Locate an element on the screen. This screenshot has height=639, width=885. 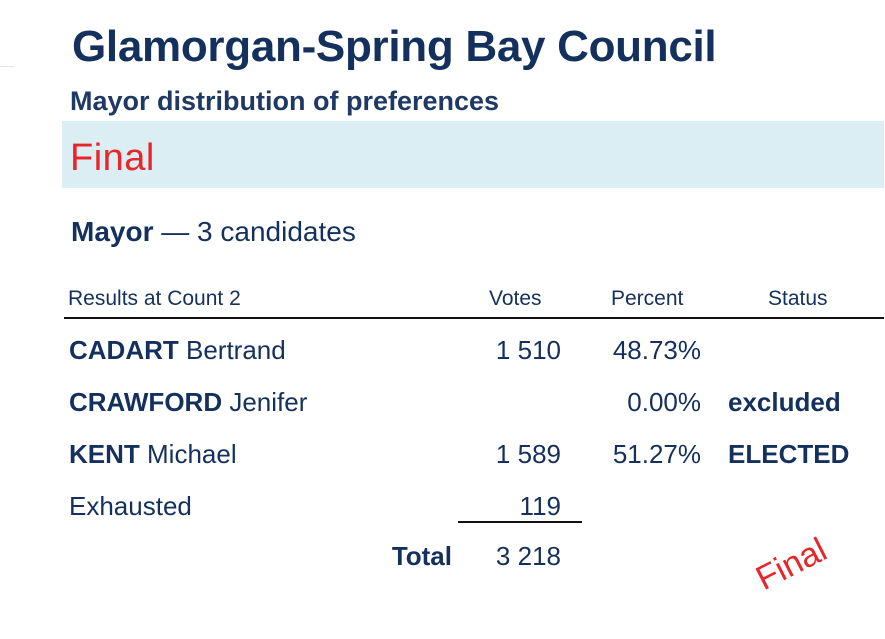
exhausted-label: Exhausted is located at coordinates (130, 506).